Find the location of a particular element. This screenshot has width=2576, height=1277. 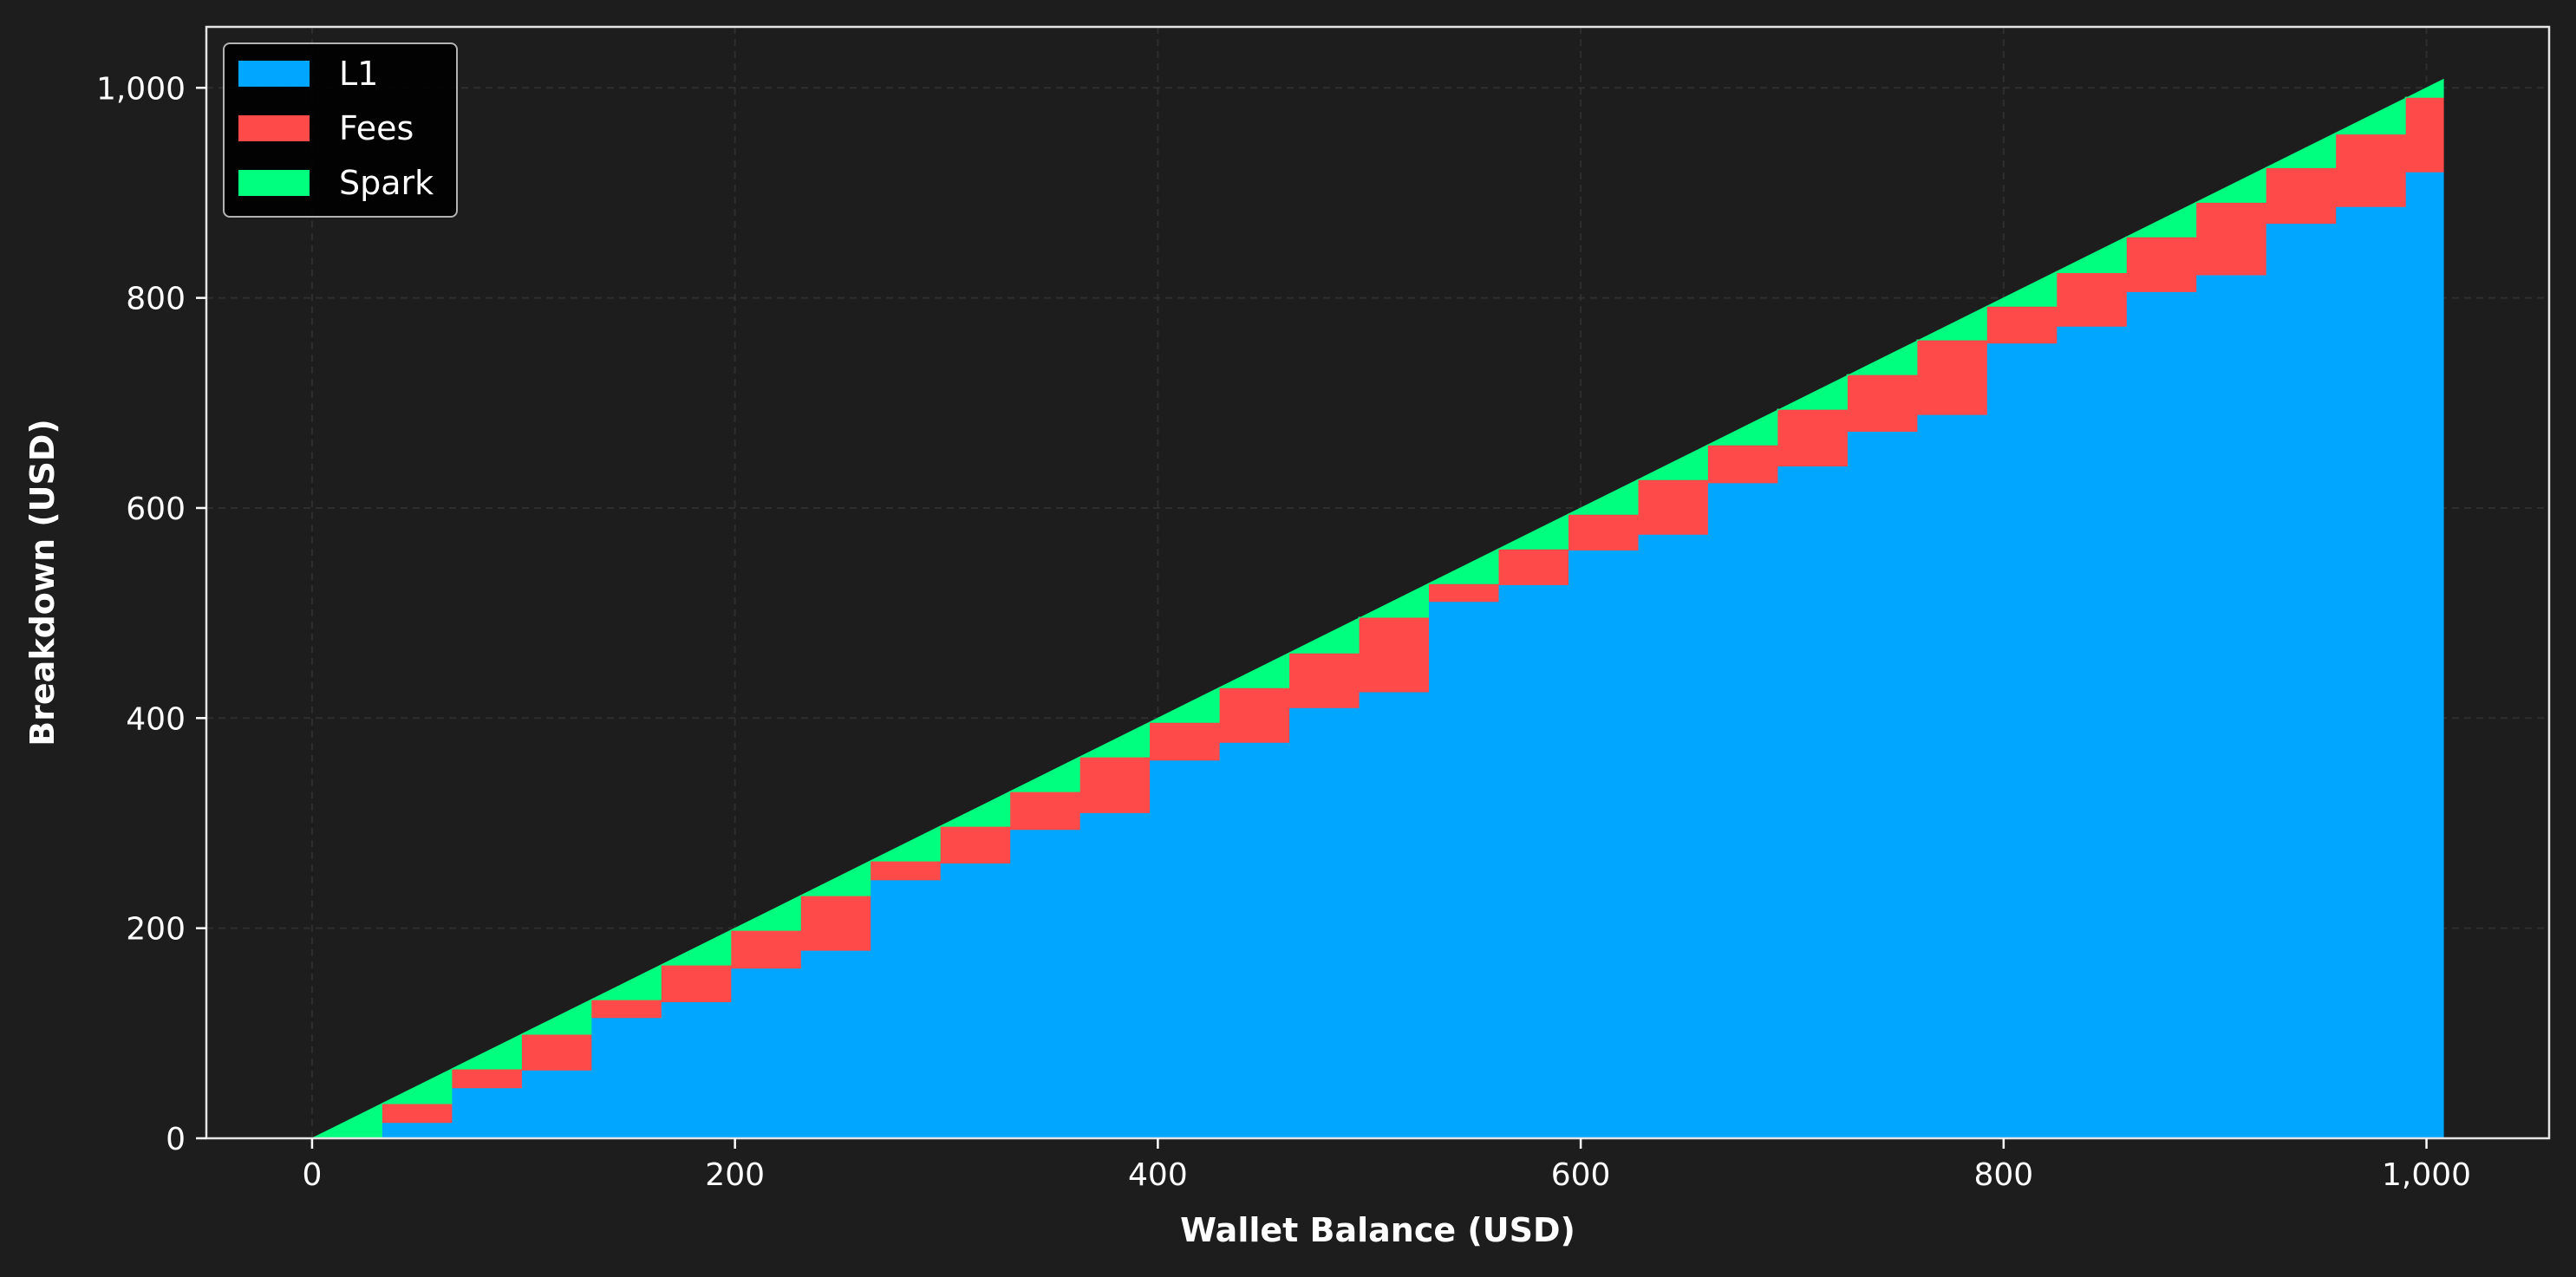

y-tick-label: 600 is located at coordinates (156, 509).